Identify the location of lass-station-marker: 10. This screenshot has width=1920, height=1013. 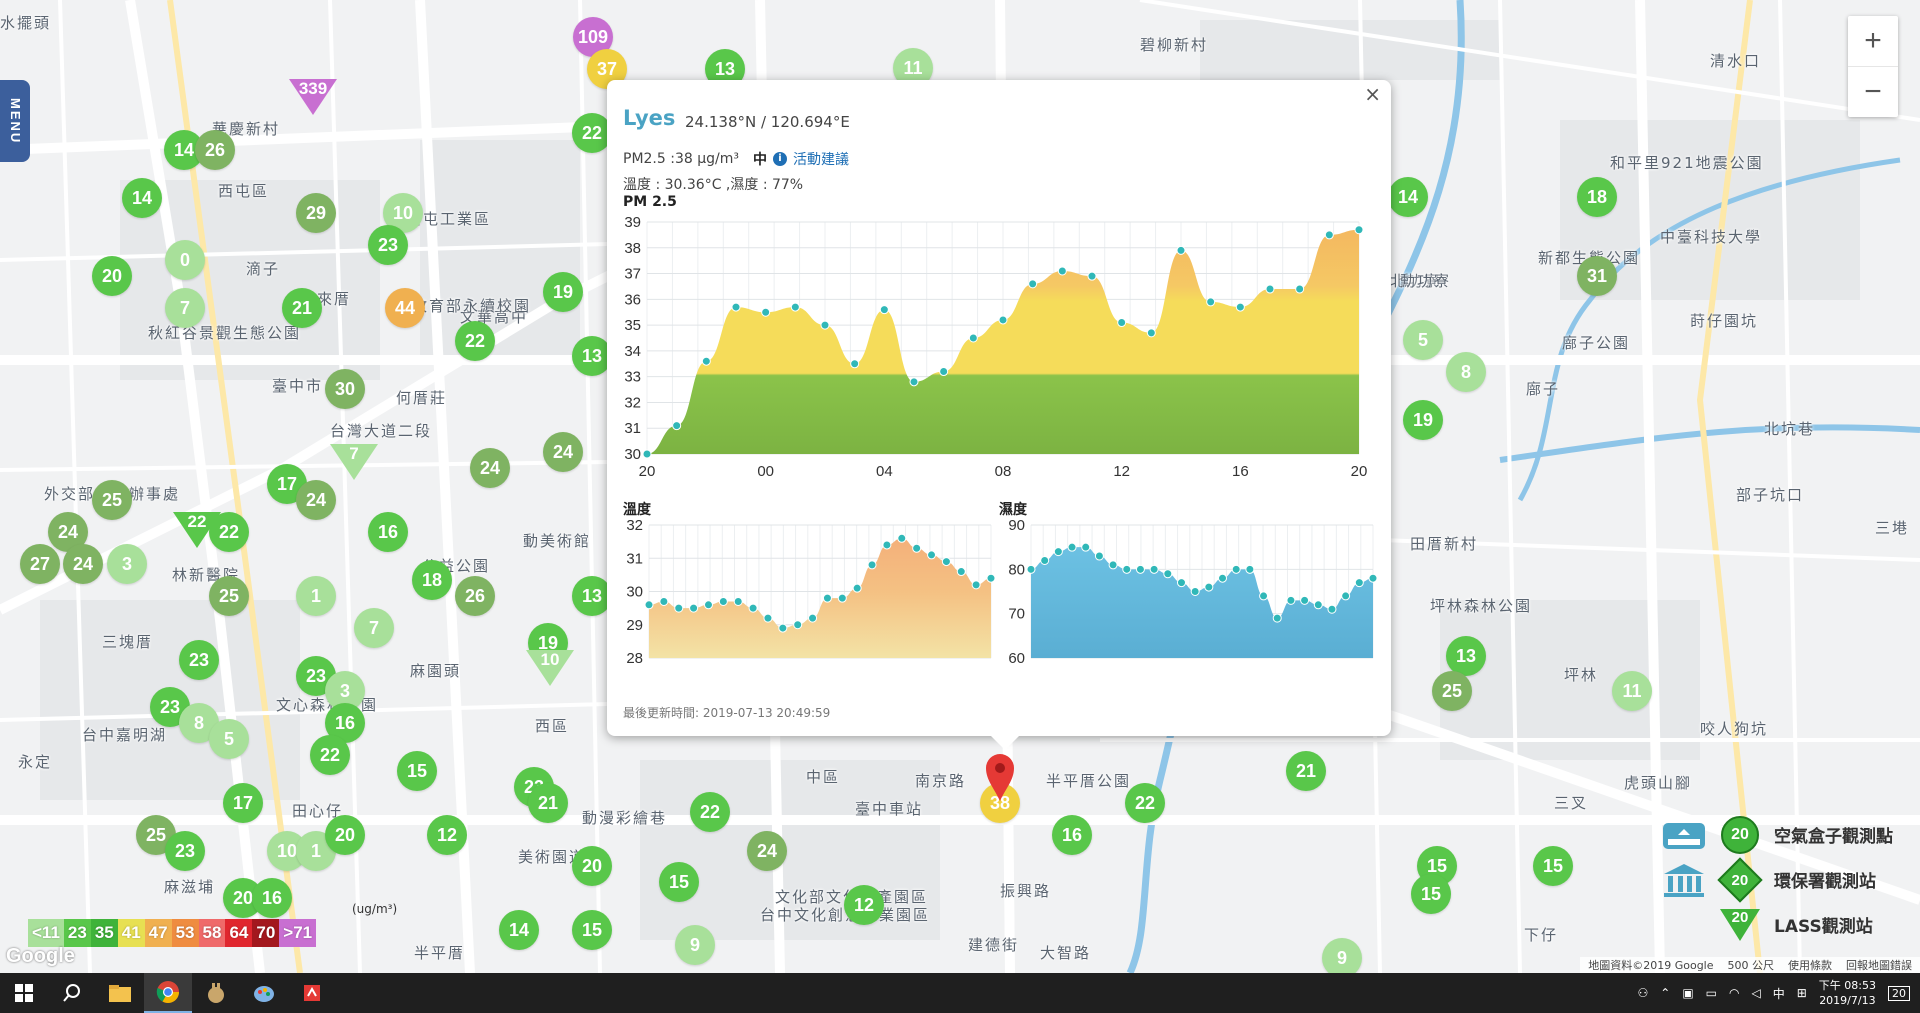
(550, 668).